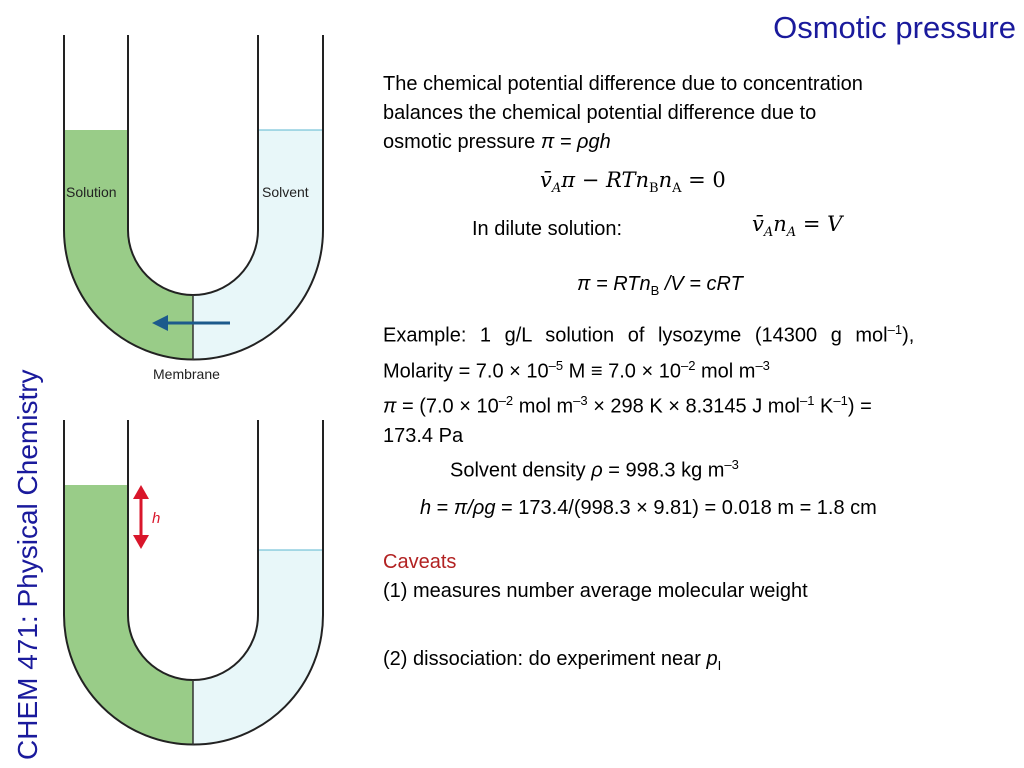 The width and height of the screenshot is (1024, 768). What do you see at coordinates (575, 142) in the screenshot?
I see `osmotic-equation: π = ρgh` at bounding box center [575, 142].